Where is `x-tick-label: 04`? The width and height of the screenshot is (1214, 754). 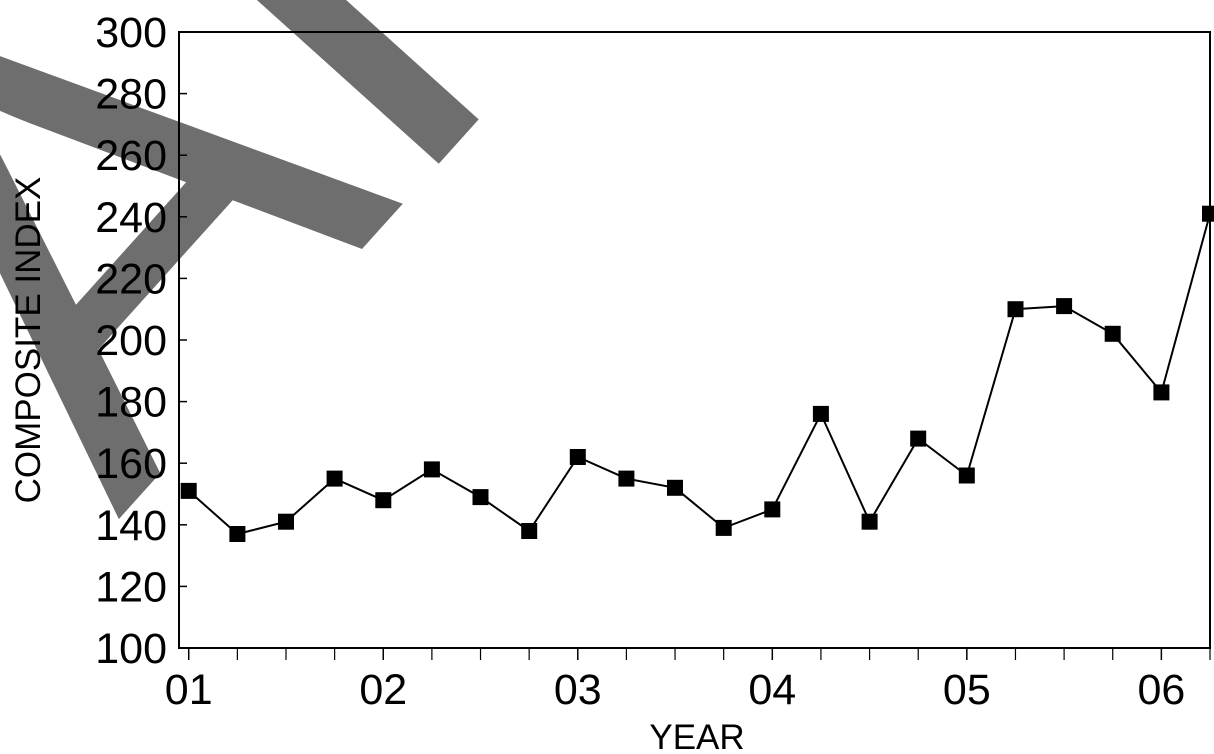
x-tick-label: 04 is located at coordinates (772, 690).